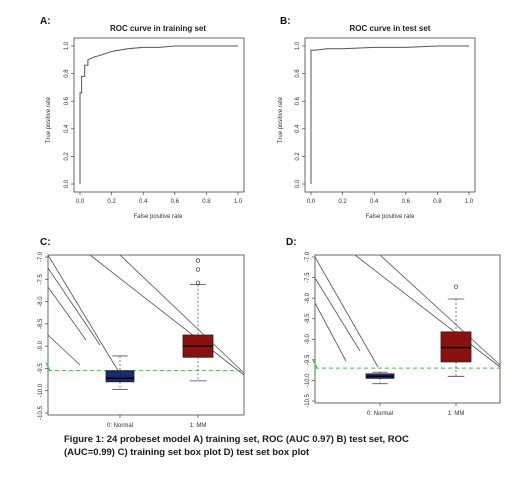 Image resolution: width=520 pixels, height=486 pixels. Describe the element at coordinates (390, 198) in the screenshot. I see `panel-b-x-ticks: 0.0 0.2 0.4 0.6 0.8 1.0` at that location.